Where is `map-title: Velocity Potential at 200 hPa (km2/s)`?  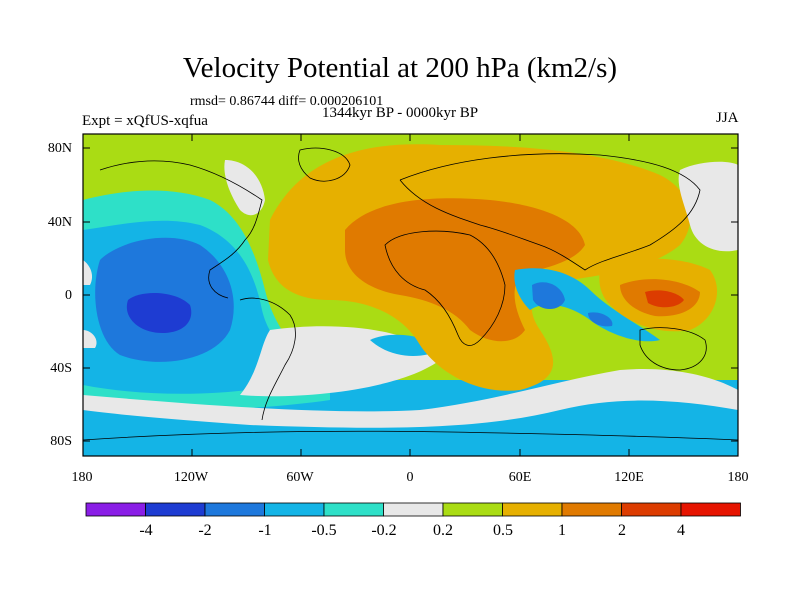 map-title: Velocity Potential at 200 hPa (km2/s) is located at coordinates (400, 68).